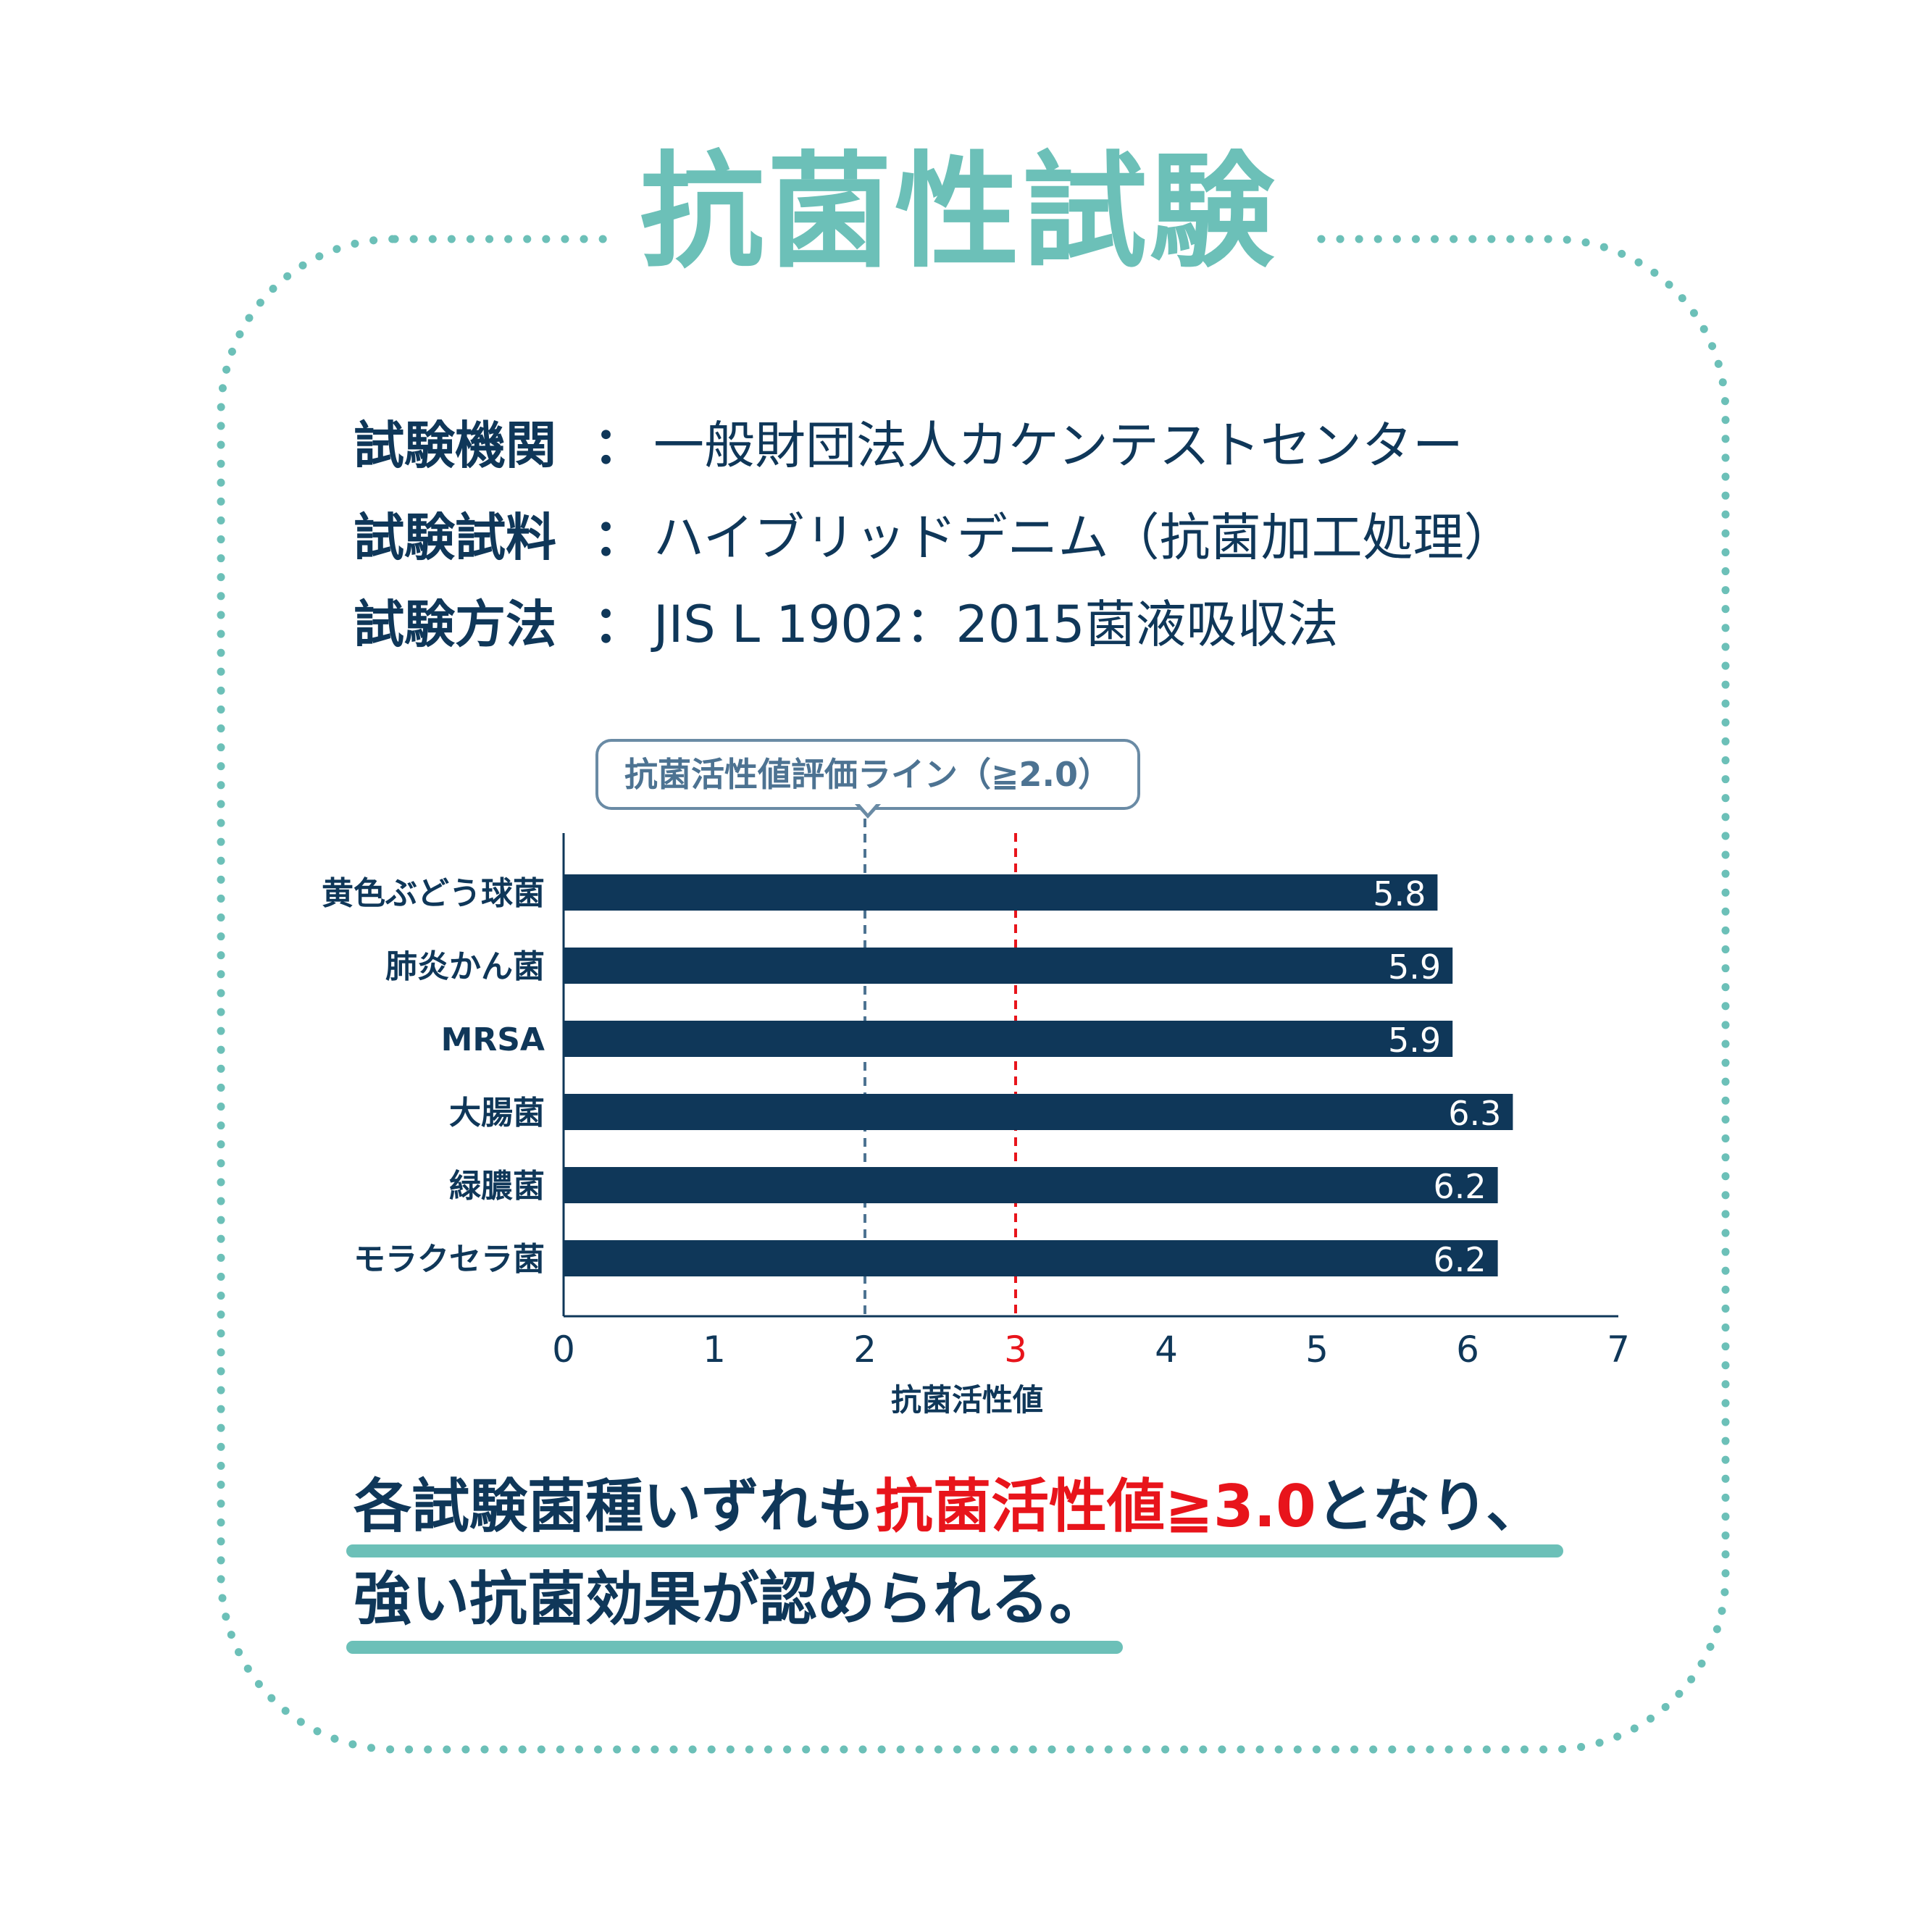 The width and height of the screenshot is (1932, 1932). I want to click on category-label: MRSA, so click(493, 1039).